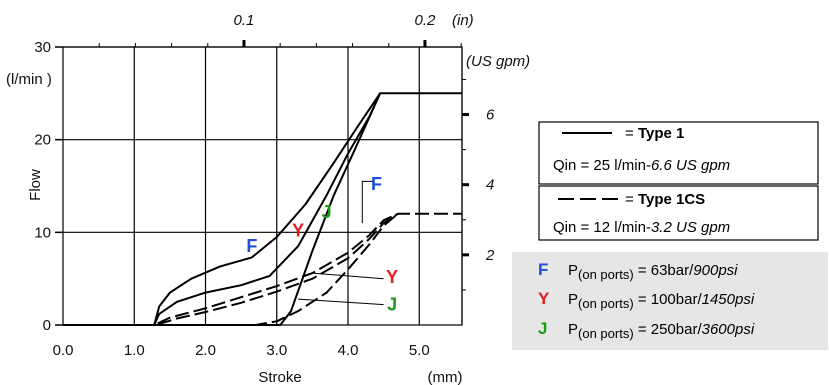 The width and height of the screenshot is (829, 385). I want to click on series-line-dashed-y, so click(231, 269).